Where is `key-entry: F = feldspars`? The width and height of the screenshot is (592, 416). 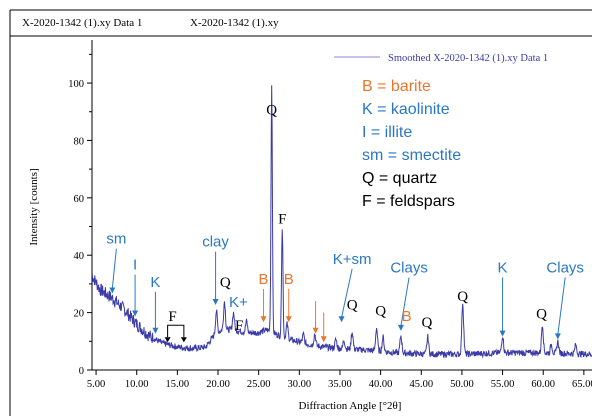
key-entry: F = feldspars is located at coordinates (408, 201).